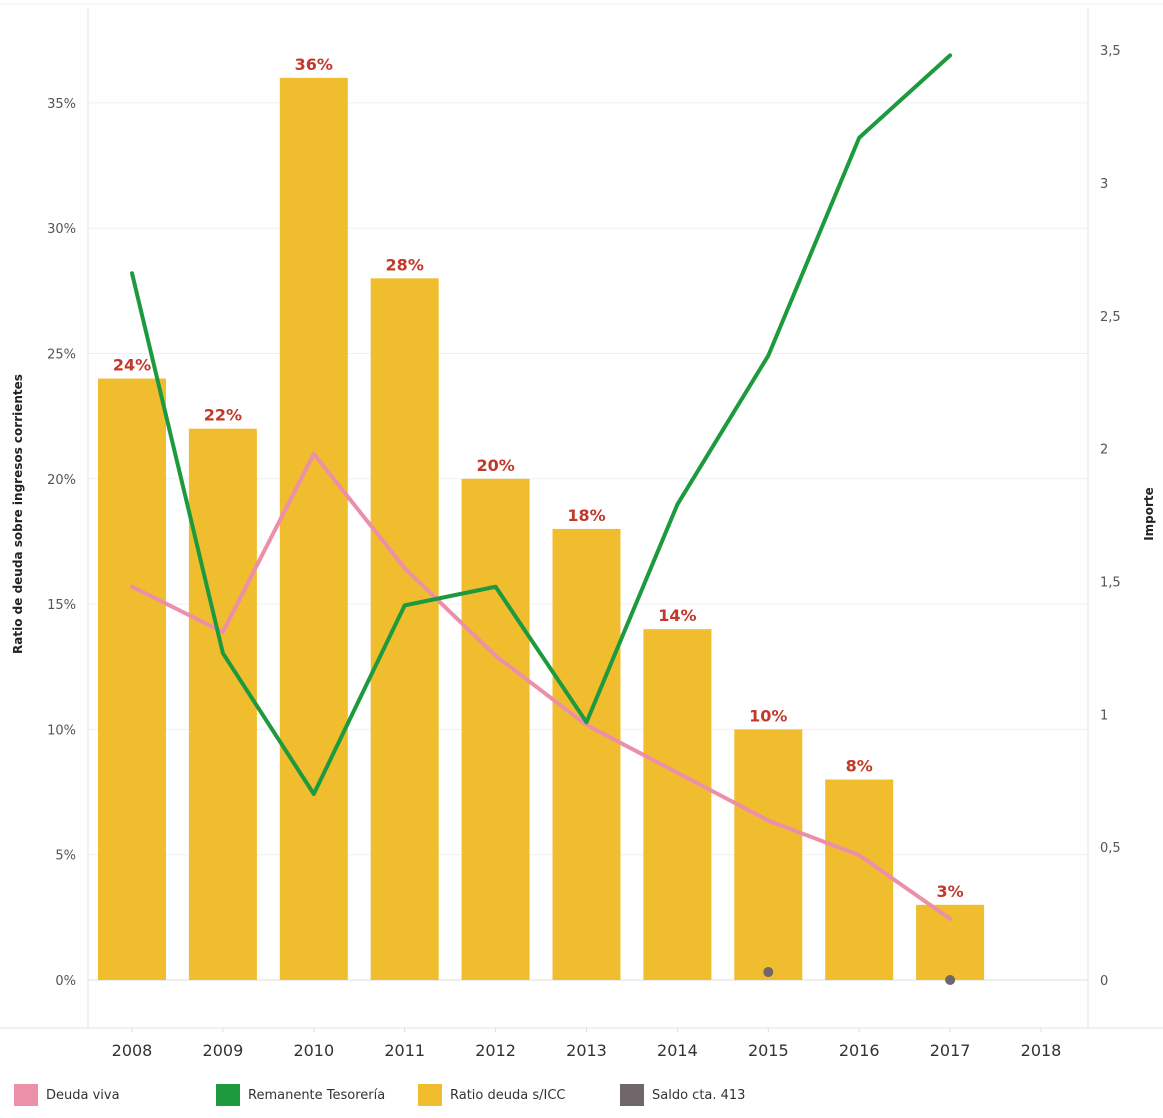 This screenshot has height=1118, width=1163. What do you see at coordinates (61, 355) in the screenshot?
I see `left-tick-label: 25%` at bounding box center [61, 355].